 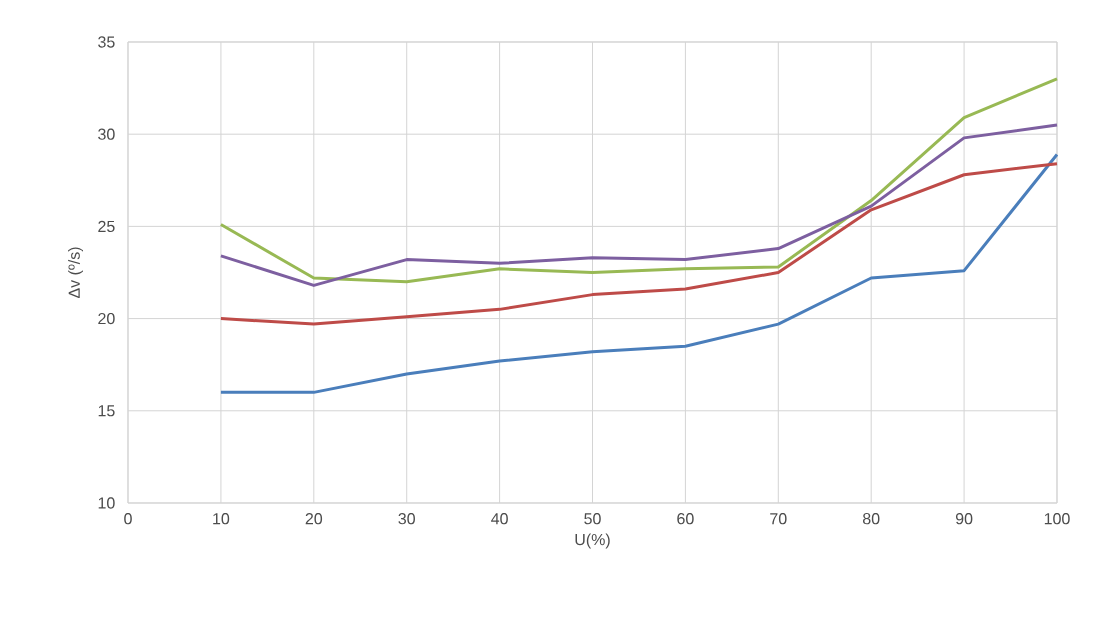 I want to click on y-tick-label: 10, so click(x=106, y=503).